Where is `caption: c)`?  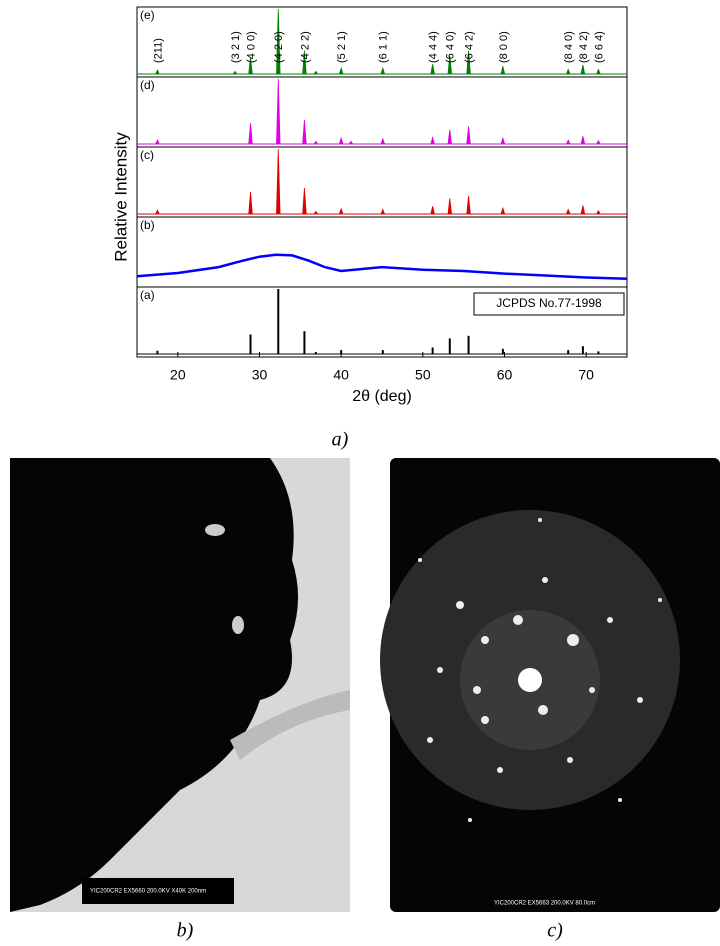
caption: c) is located at coordinates (555, 930).